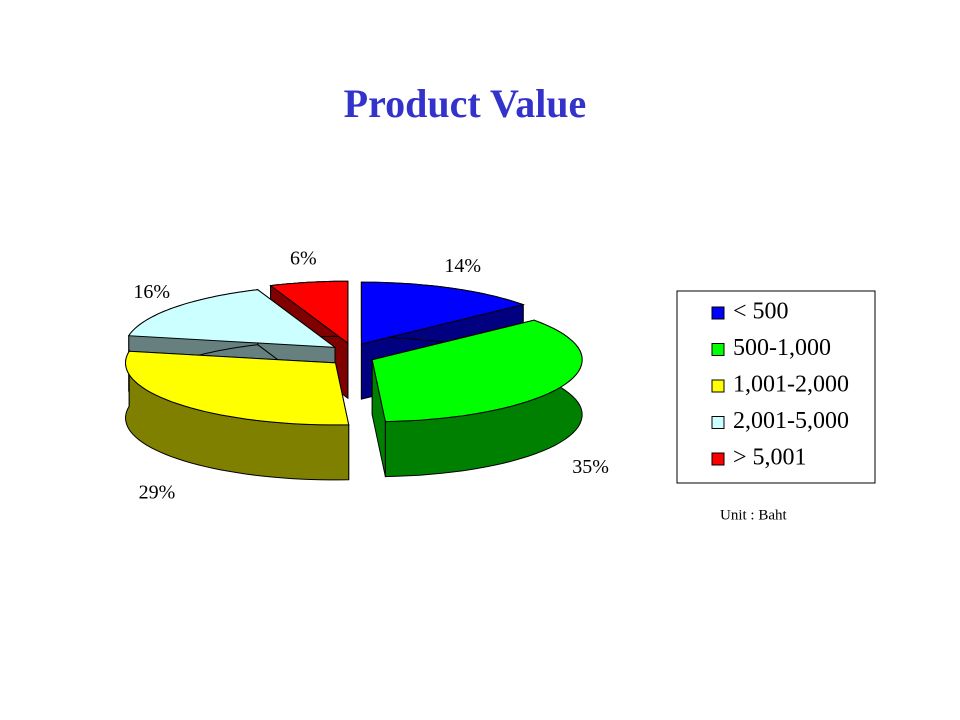 The image size is (960, 720). Describe the element at coordinates (465, 103) in the screenshot. I see `chart-title: Product Value` at that location.